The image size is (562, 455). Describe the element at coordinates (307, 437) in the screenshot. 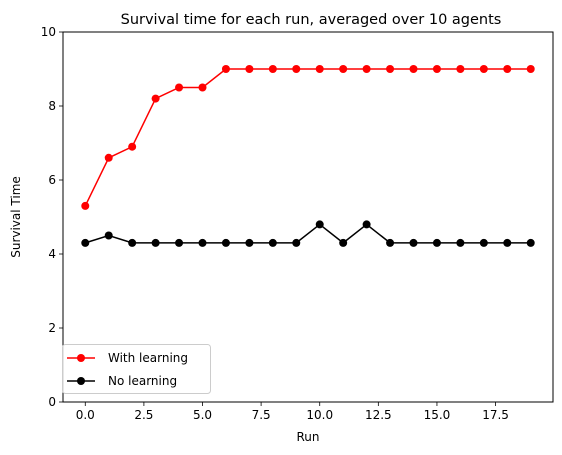

I see `x-axis-label: Run` at that location.